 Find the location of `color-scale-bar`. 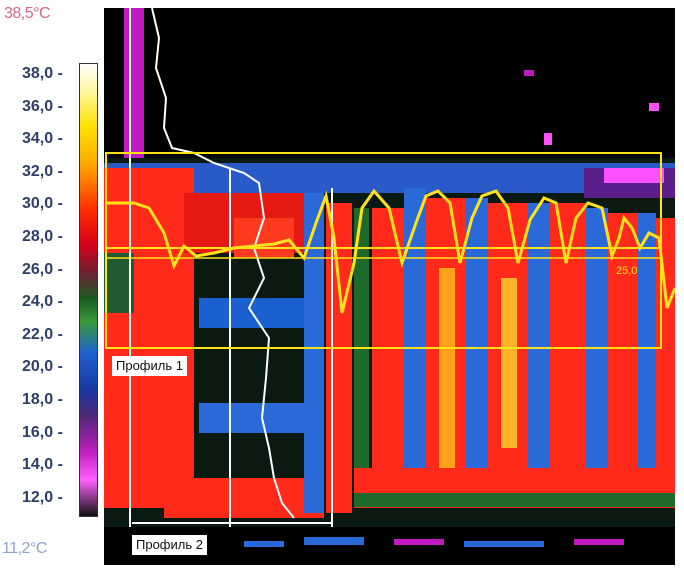

color-scale-bar is located at coordinates (88, 290).